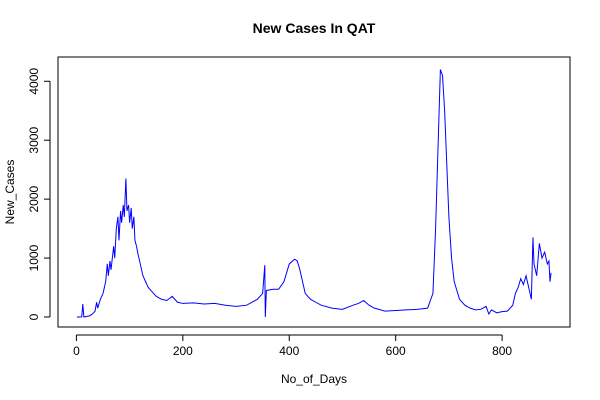 The image size is (600, 400). I want to click on x-axis-label: No_of_Days, so click(314, 379).